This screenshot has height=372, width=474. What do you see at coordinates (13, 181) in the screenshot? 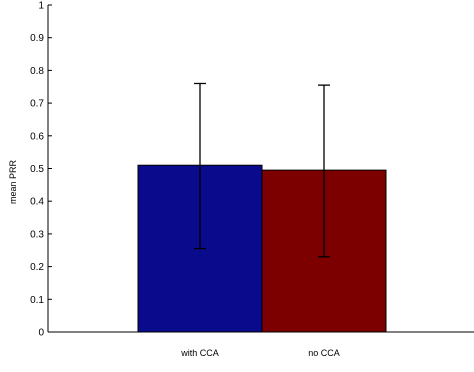
I see `y-axis-label: mean PRR` at bounding box center [13, 181].